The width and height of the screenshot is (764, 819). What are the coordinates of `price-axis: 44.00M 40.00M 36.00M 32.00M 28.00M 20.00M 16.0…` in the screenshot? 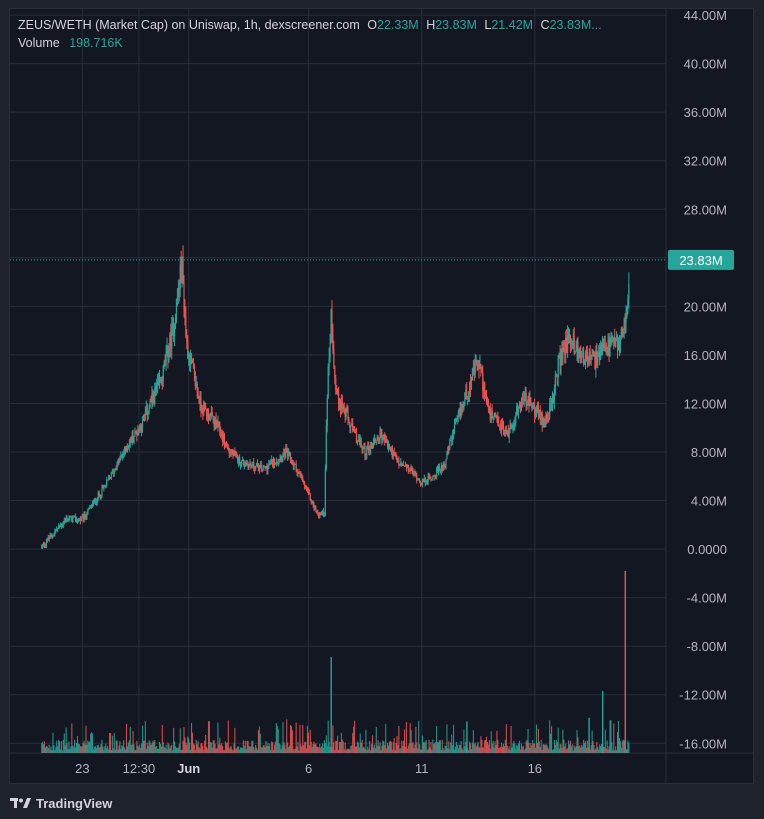 It's located at (703, 379).